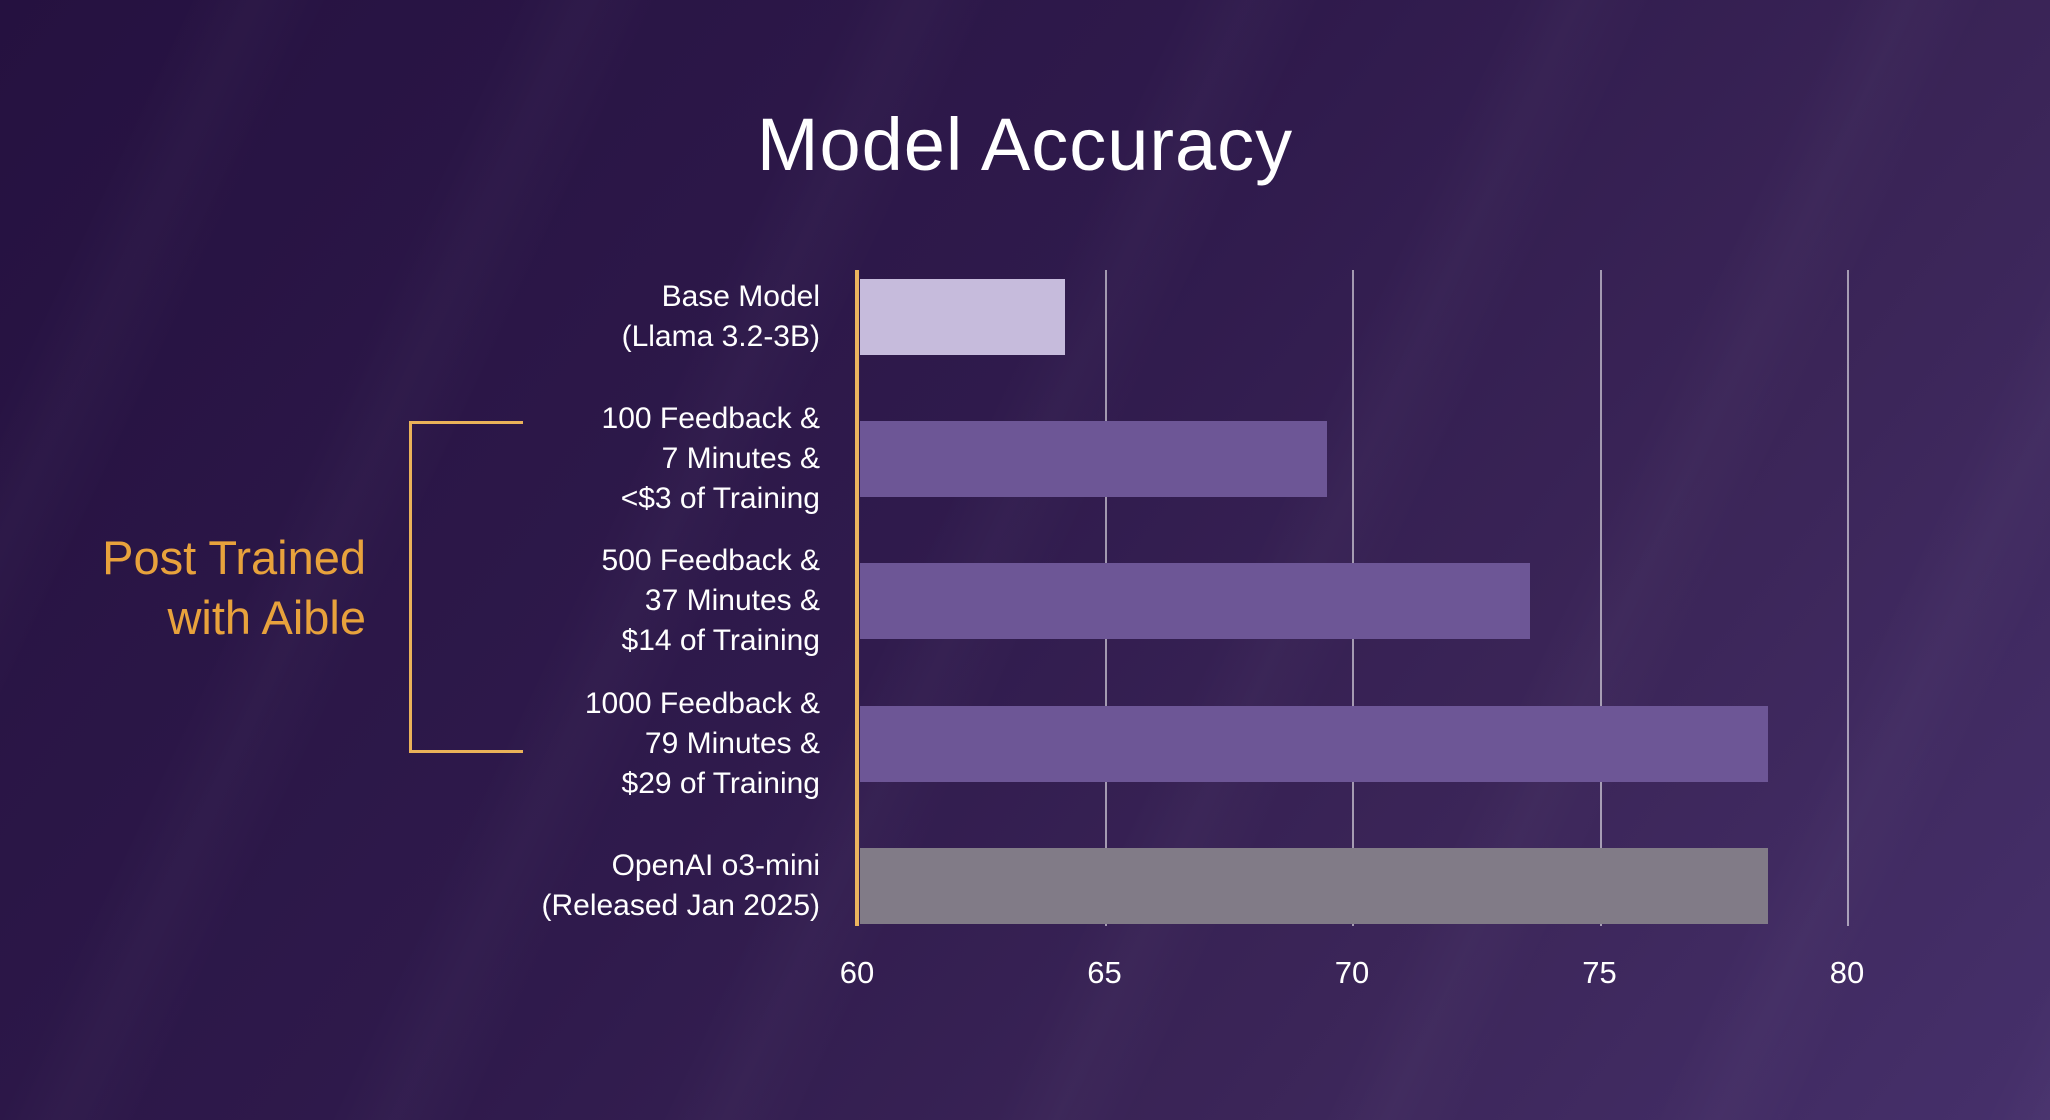 This screenshot has width=2050, height=1120. I want to click on annotation-line-1: Post Trained, so click(234, 557).